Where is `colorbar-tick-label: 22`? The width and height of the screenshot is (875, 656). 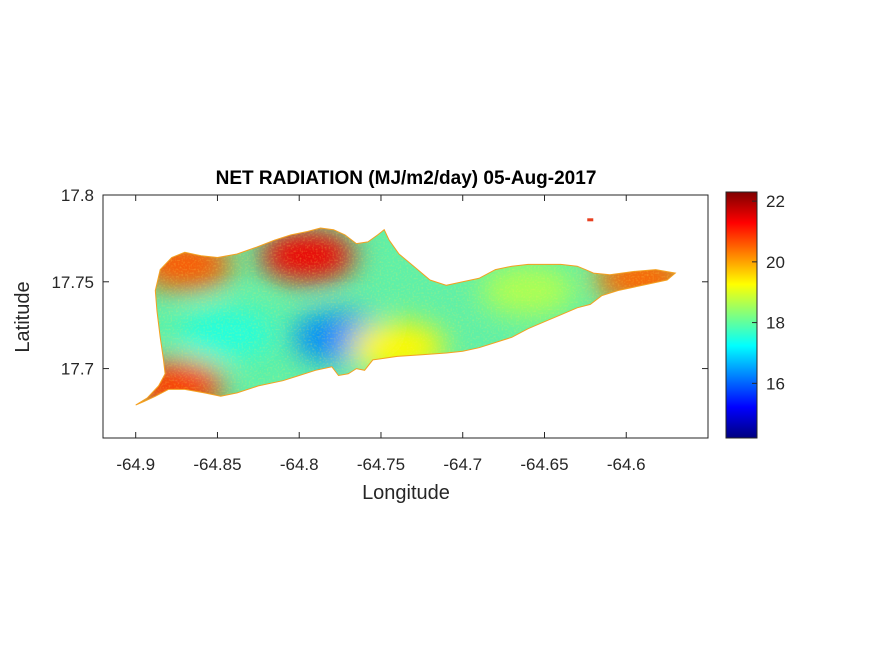
colorbar-tick-label: 22 is located at coordinates (775, 201).